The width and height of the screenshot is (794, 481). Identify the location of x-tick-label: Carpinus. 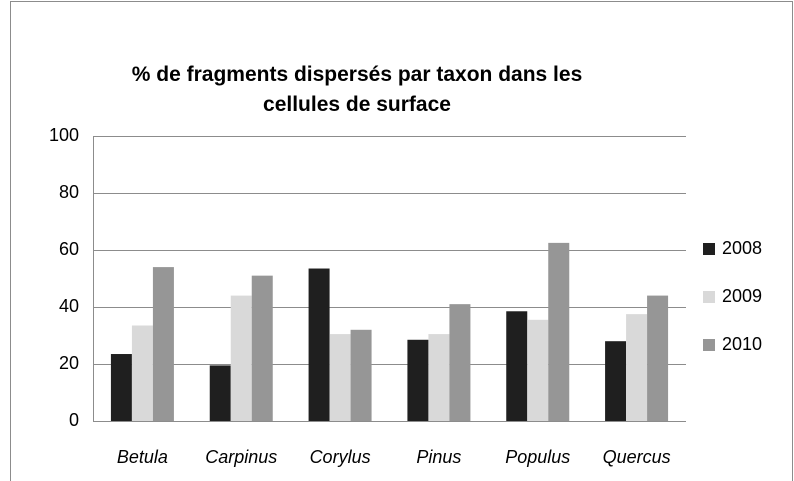
(241, 457).